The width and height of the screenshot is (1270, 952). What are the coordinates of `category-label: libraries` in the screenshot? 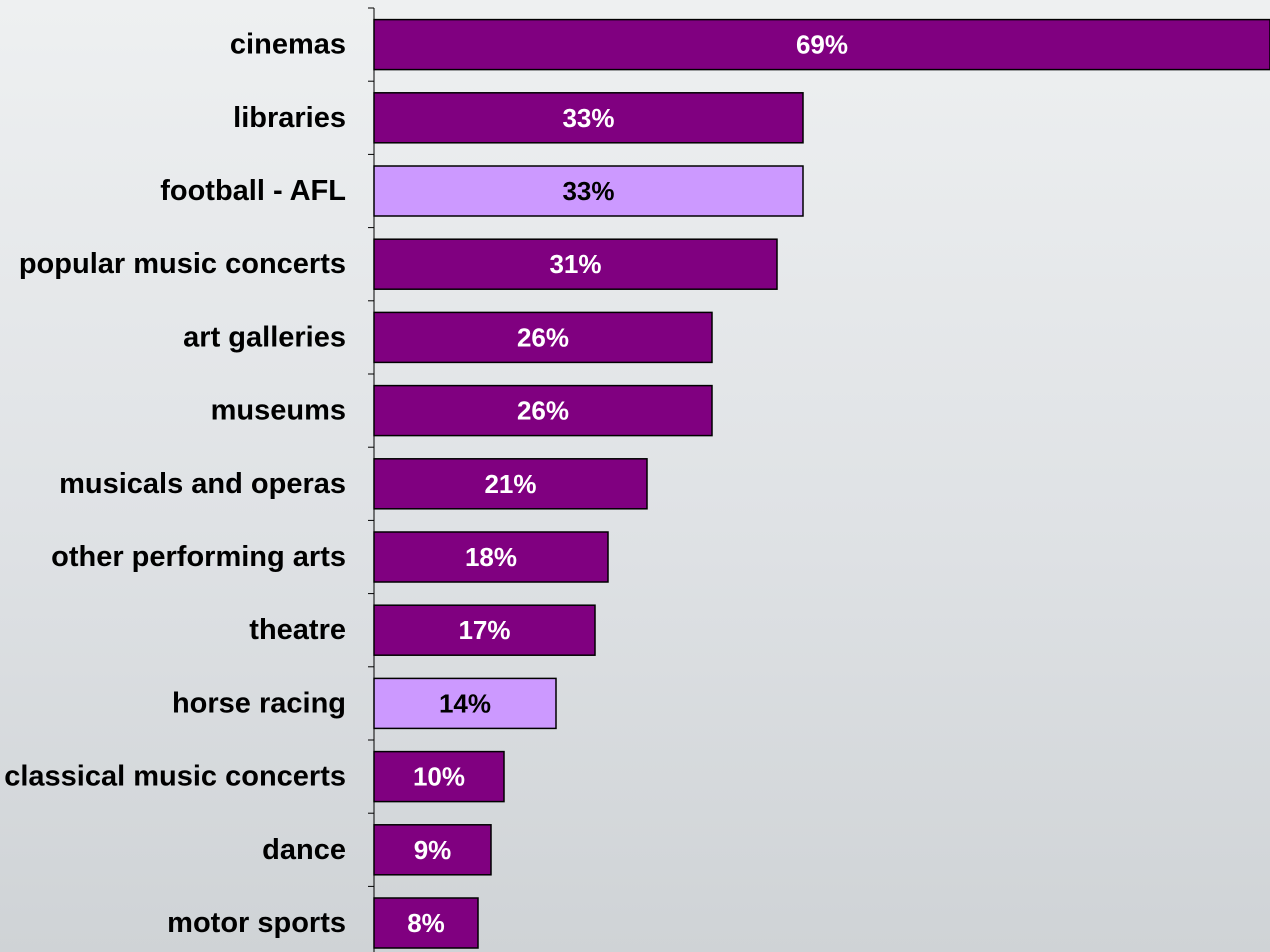 It's located at (289, 118).